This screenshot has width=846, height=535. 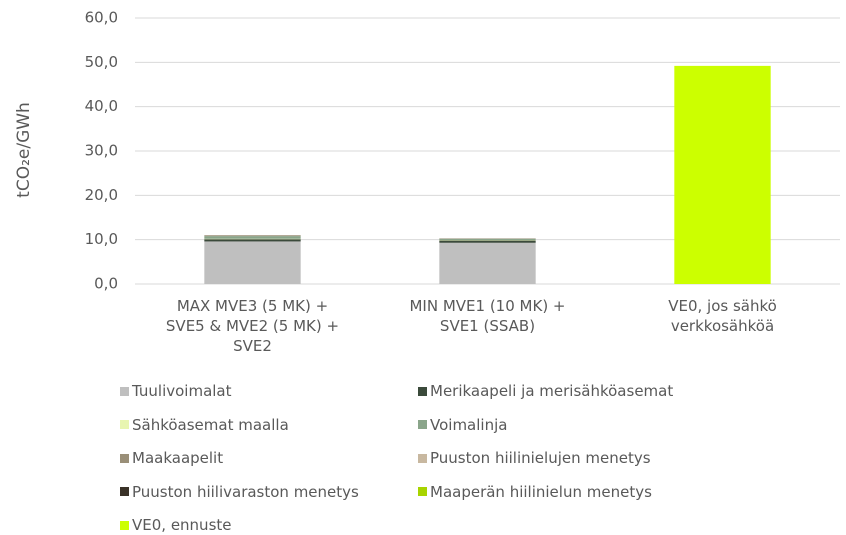 I want to click on y-tick-label: 20,0, so click(x=101, y=195).